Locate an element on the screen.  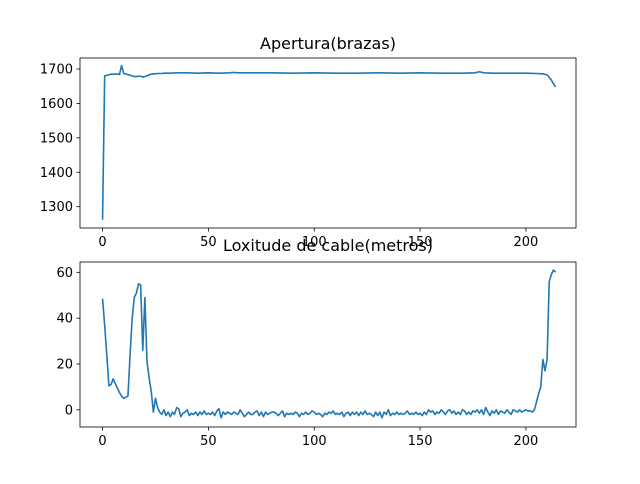
y-tick-label: 1700 is located at coordinates (56, 70).